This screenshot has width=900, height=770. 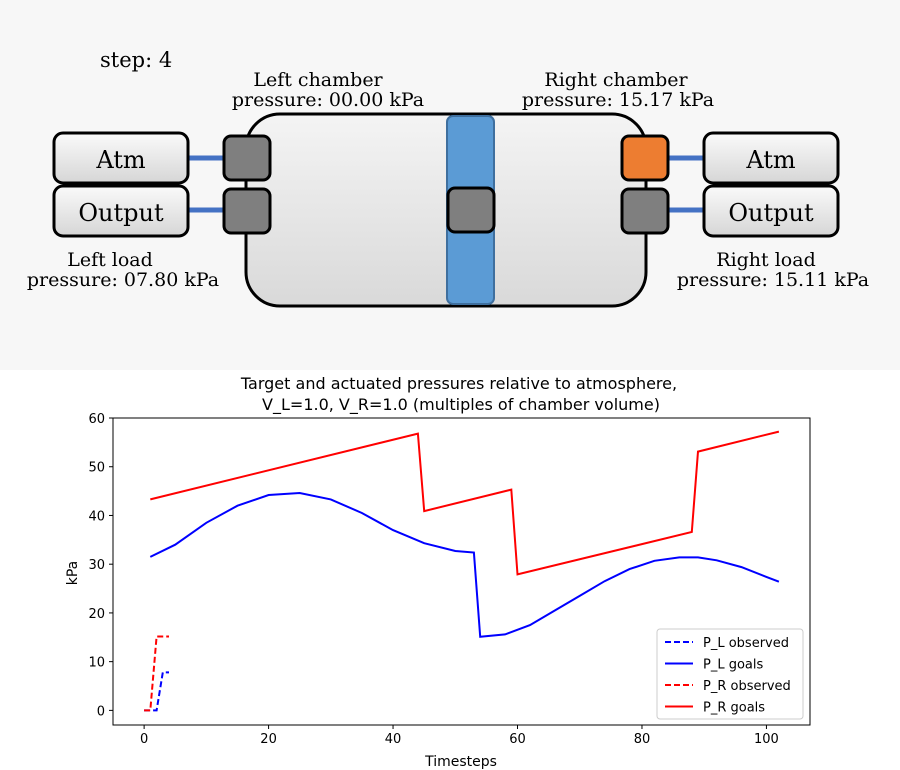 I want to click on left-chamber-title: Left chamber, so click(x=318, y=80).